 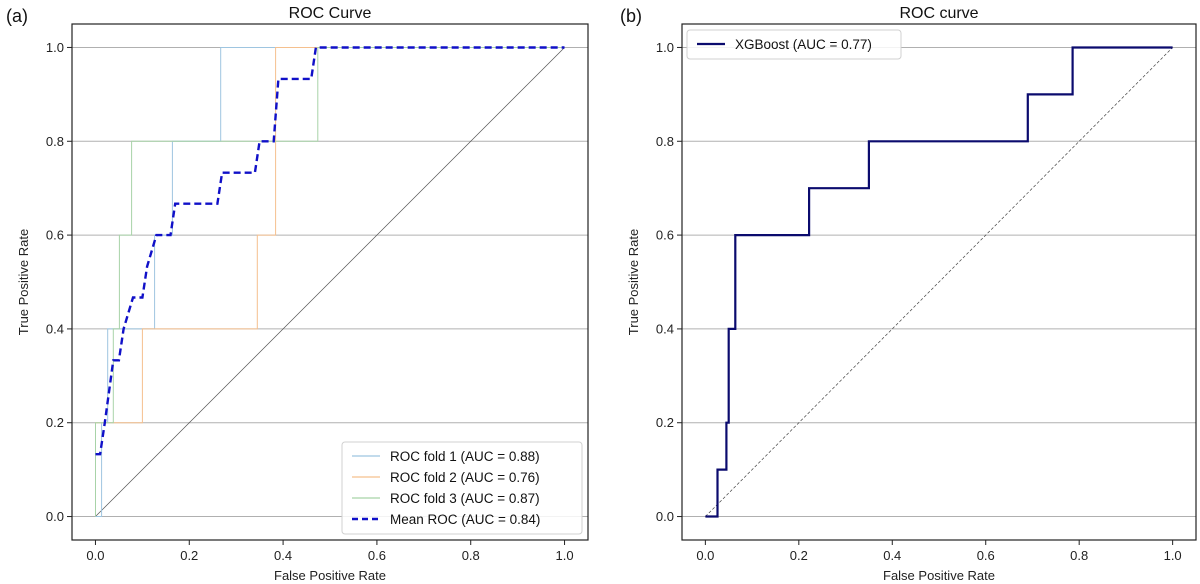 What do you see at coordinates (17, 16) in the screenshot?
I see `panel-label: (a)` at bounding box center [17, 16].